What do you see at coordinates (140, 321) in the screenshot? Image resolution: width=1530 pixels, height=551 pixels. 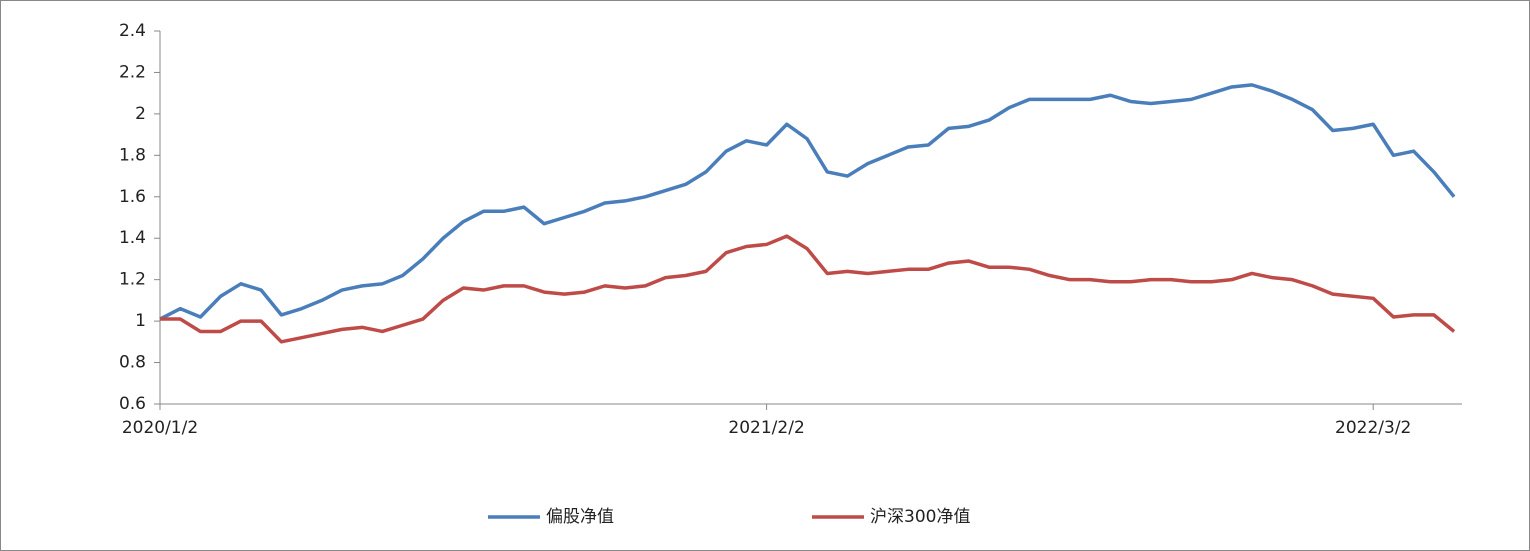 I see `y-tick-label: 1` at bounding box center [140, 321].